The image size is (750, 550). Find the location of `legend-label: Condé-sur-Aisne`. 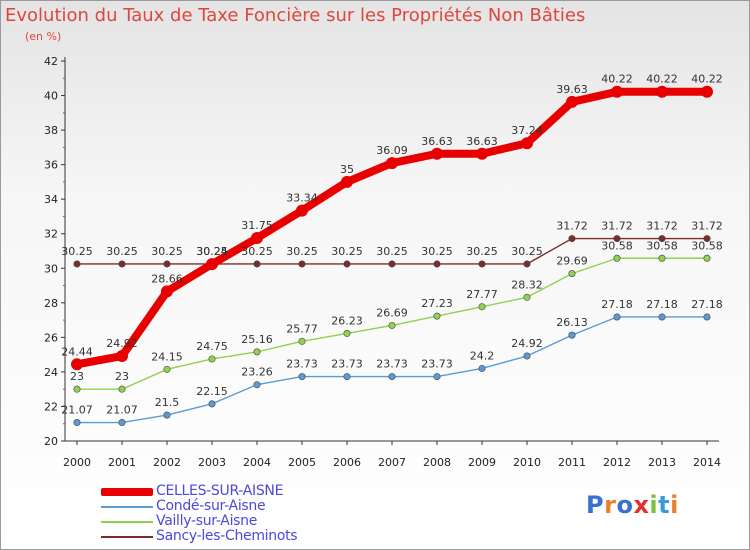

legend-label: Condé-sur-Aisne is located at coordinates (211, 506).